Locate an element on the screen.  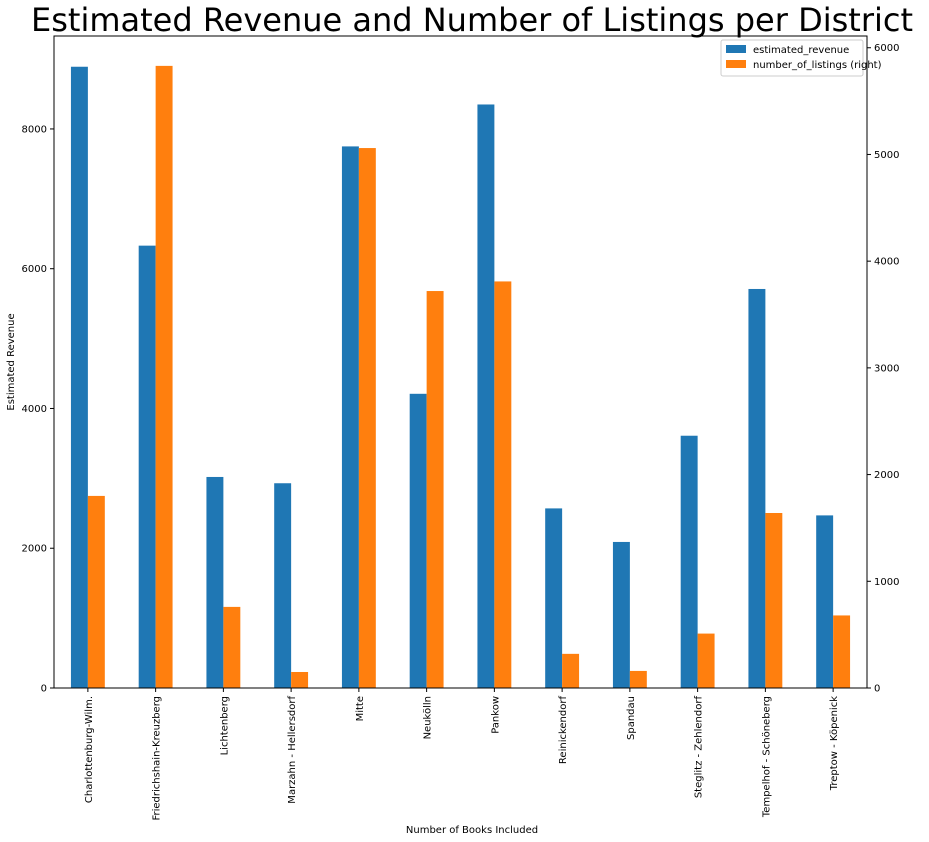
x-tick-label: Spandau is located at coordinates (631, 718).